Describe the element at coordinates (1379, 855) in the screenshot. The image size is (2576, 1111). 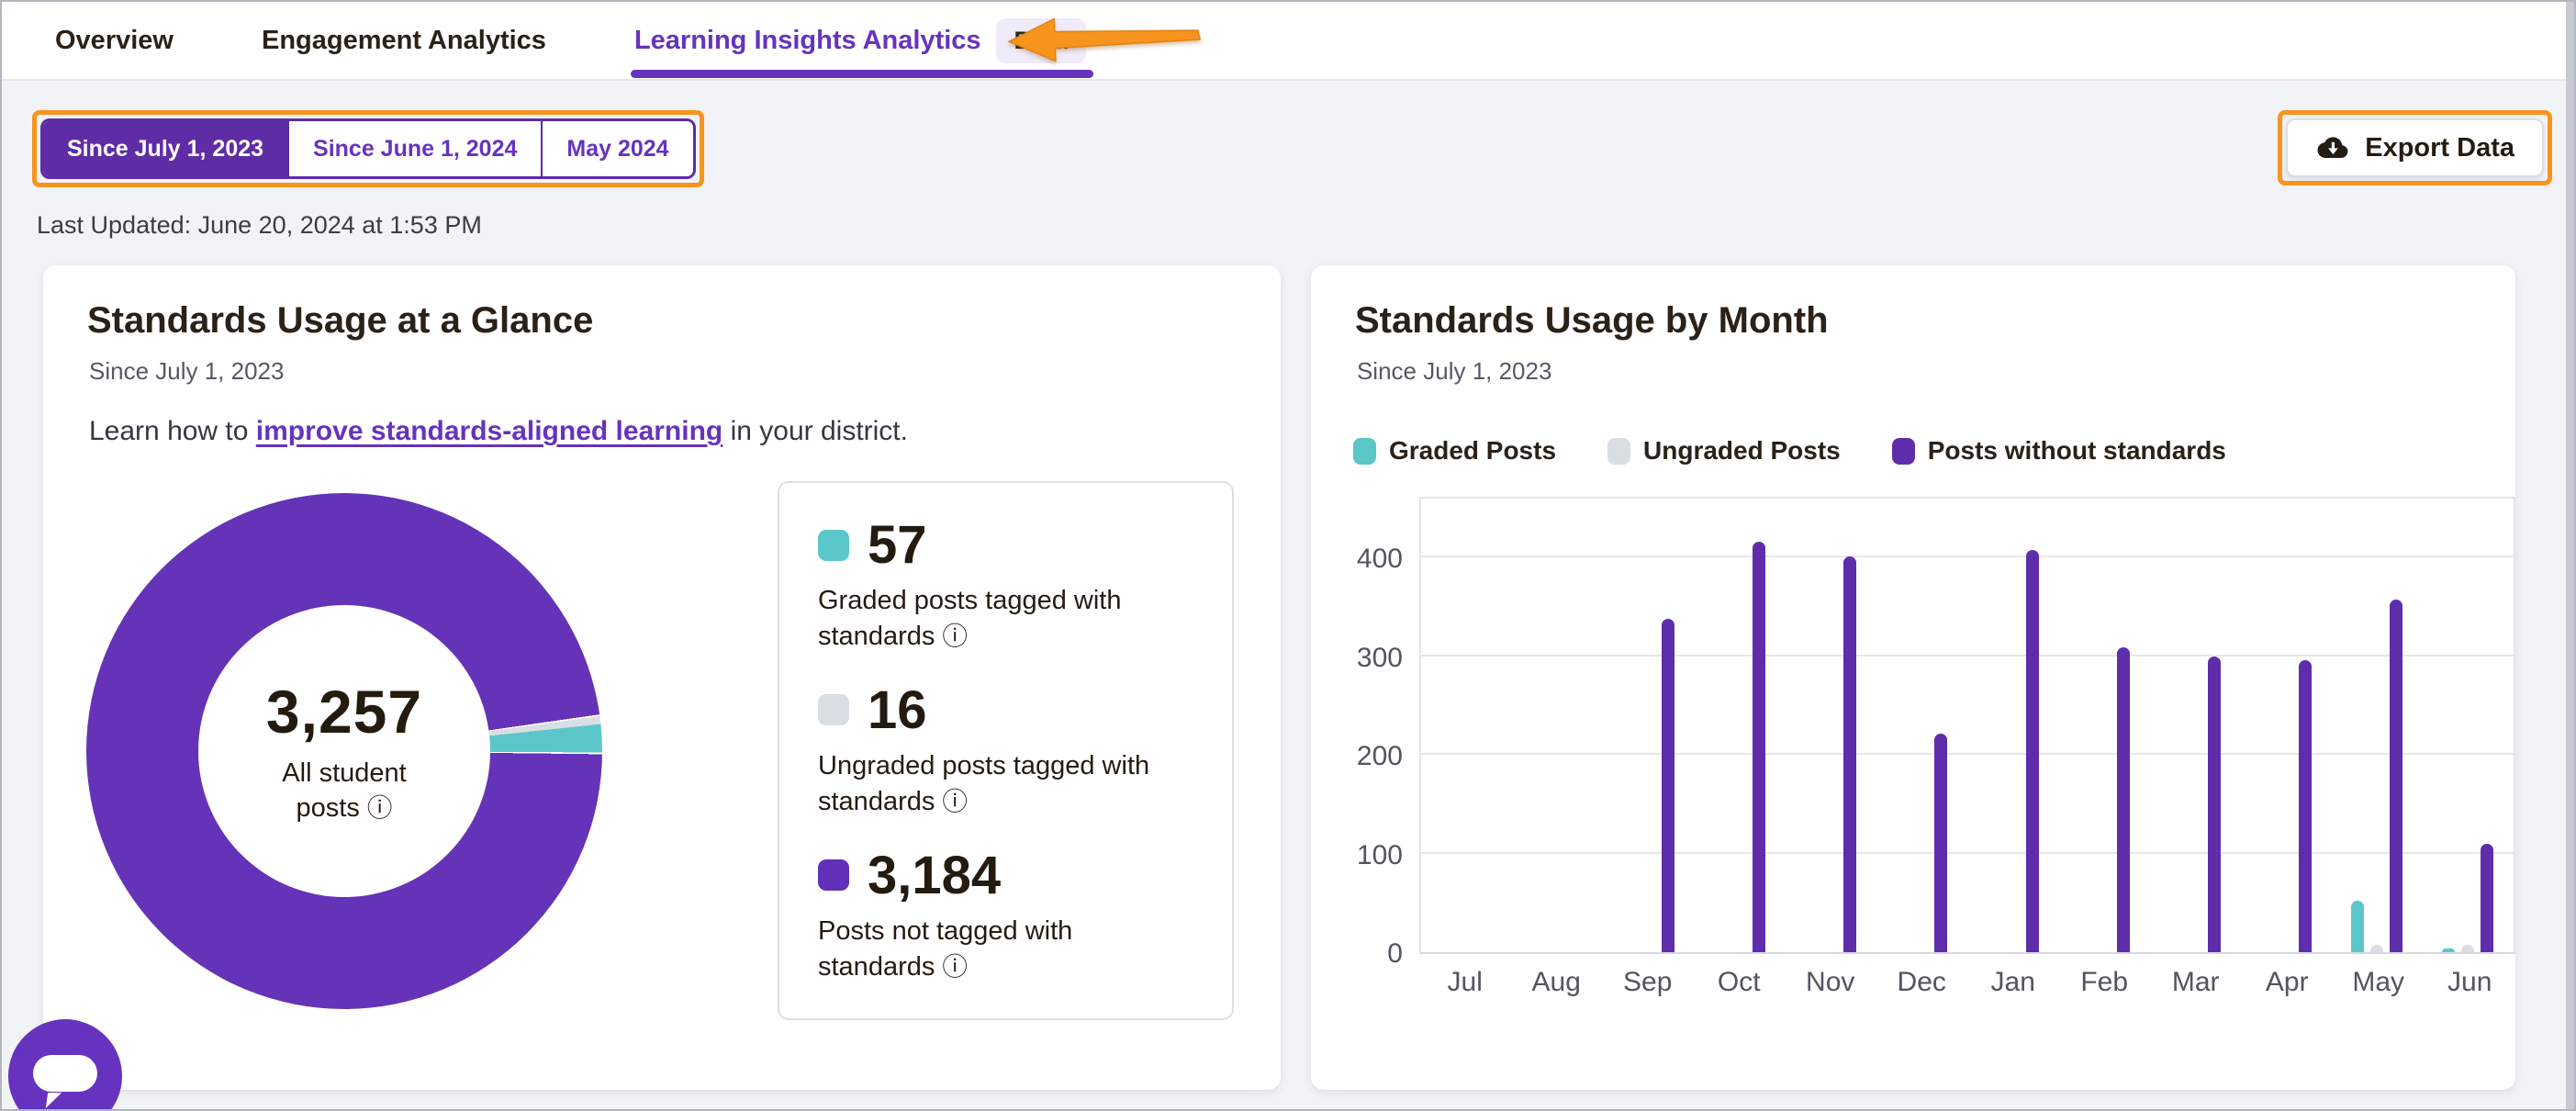
I see `y-tick-label: 100` at that location.